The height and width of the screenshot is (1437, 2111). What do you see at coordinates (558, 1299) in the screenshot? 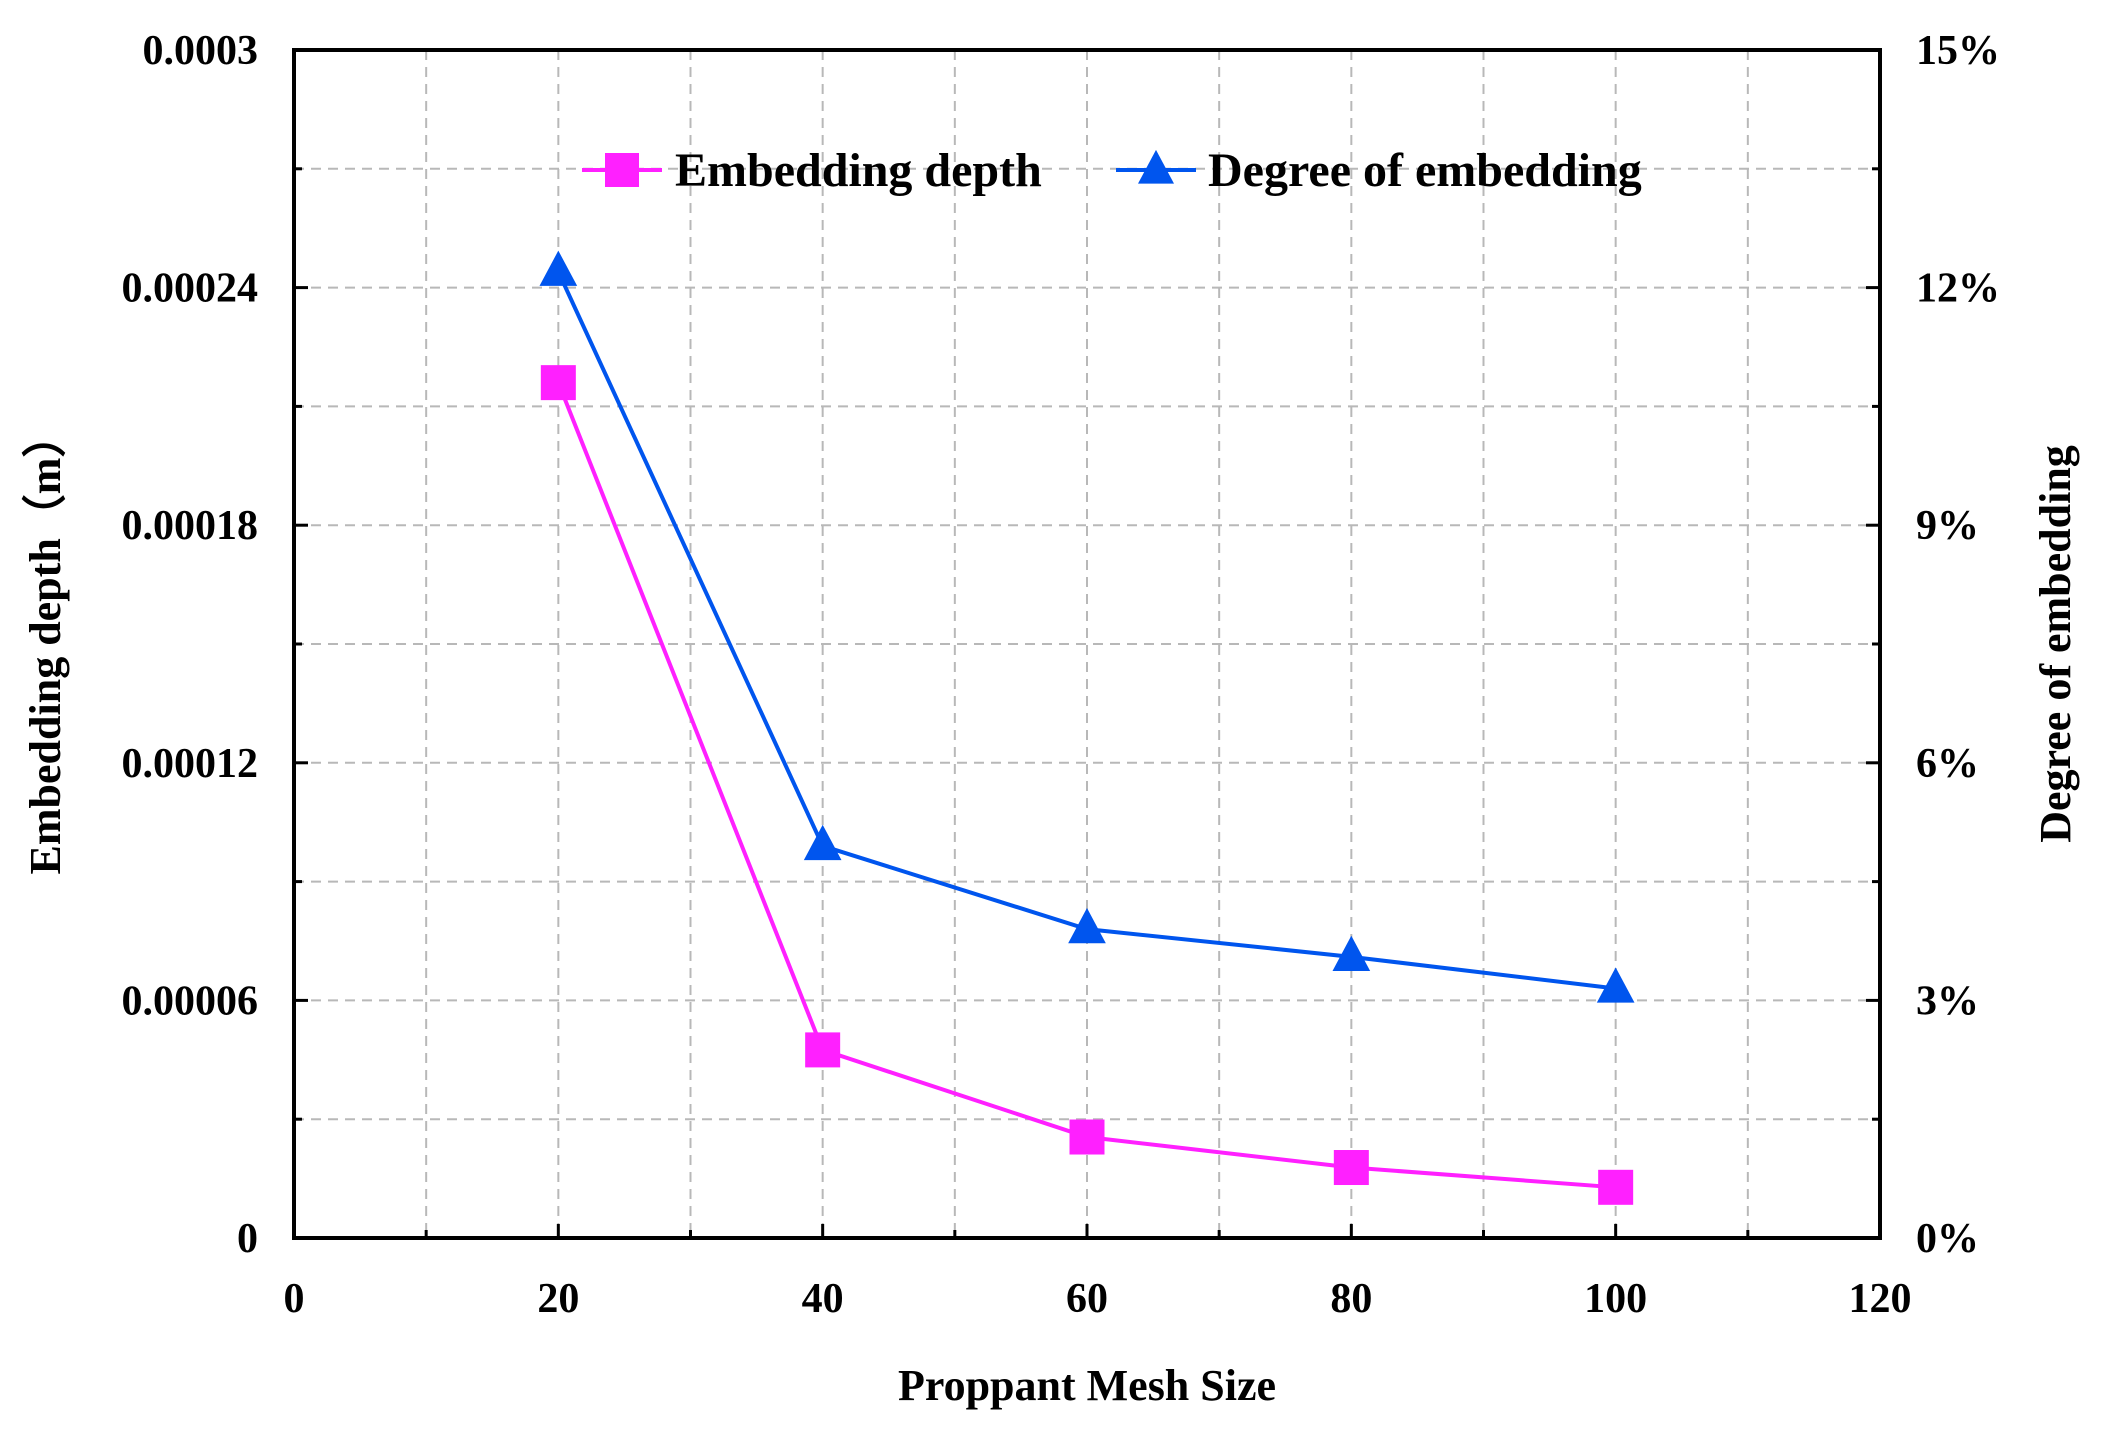
I see `x-tick-label: 20` at bounding box center [558, 1299].